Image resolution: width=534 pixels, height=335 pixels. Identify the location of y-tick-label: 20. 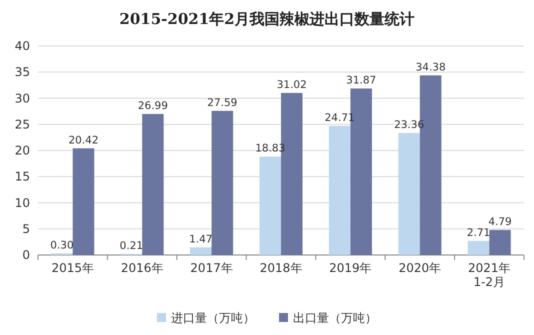
(22, 151).